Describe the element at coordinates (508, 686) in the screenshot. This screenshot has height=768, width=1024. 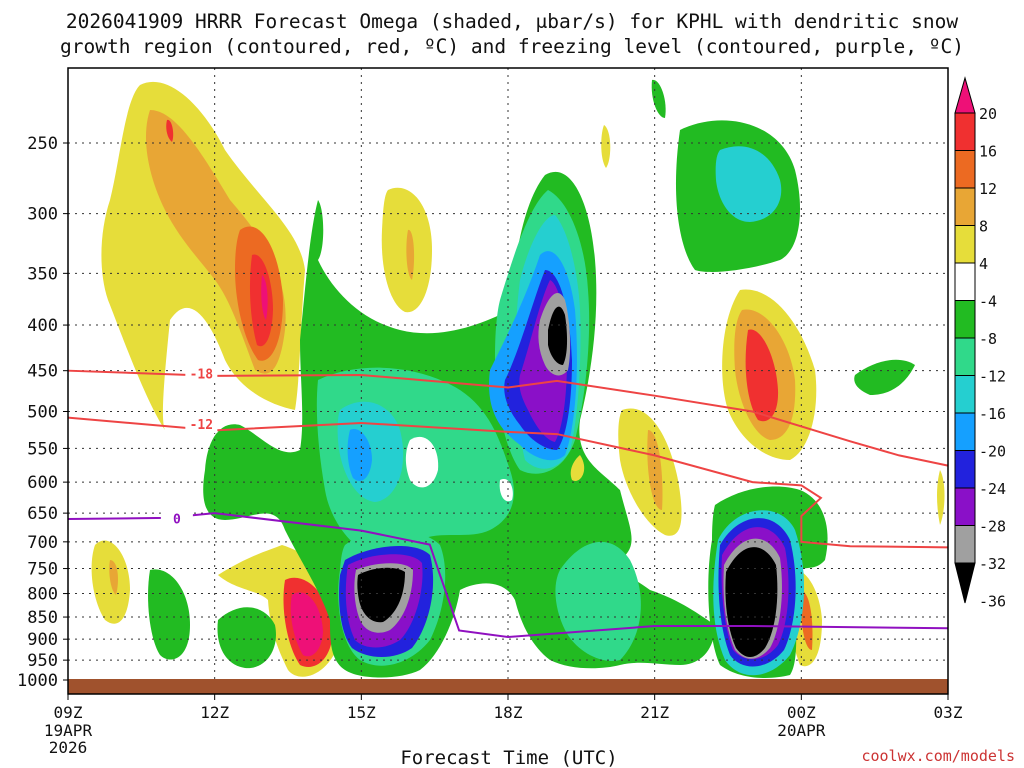
I see `ground-bar` at that location.